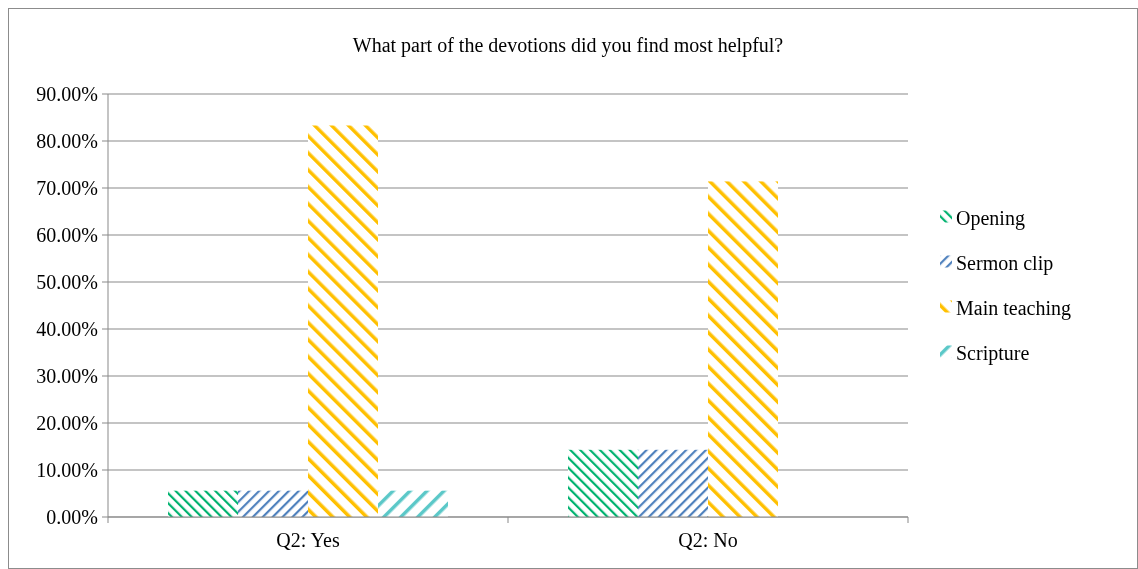 The width and height of the screenshot is (1138, 569). I want to click on legend-label: Main teaching, so click(1013, 308).